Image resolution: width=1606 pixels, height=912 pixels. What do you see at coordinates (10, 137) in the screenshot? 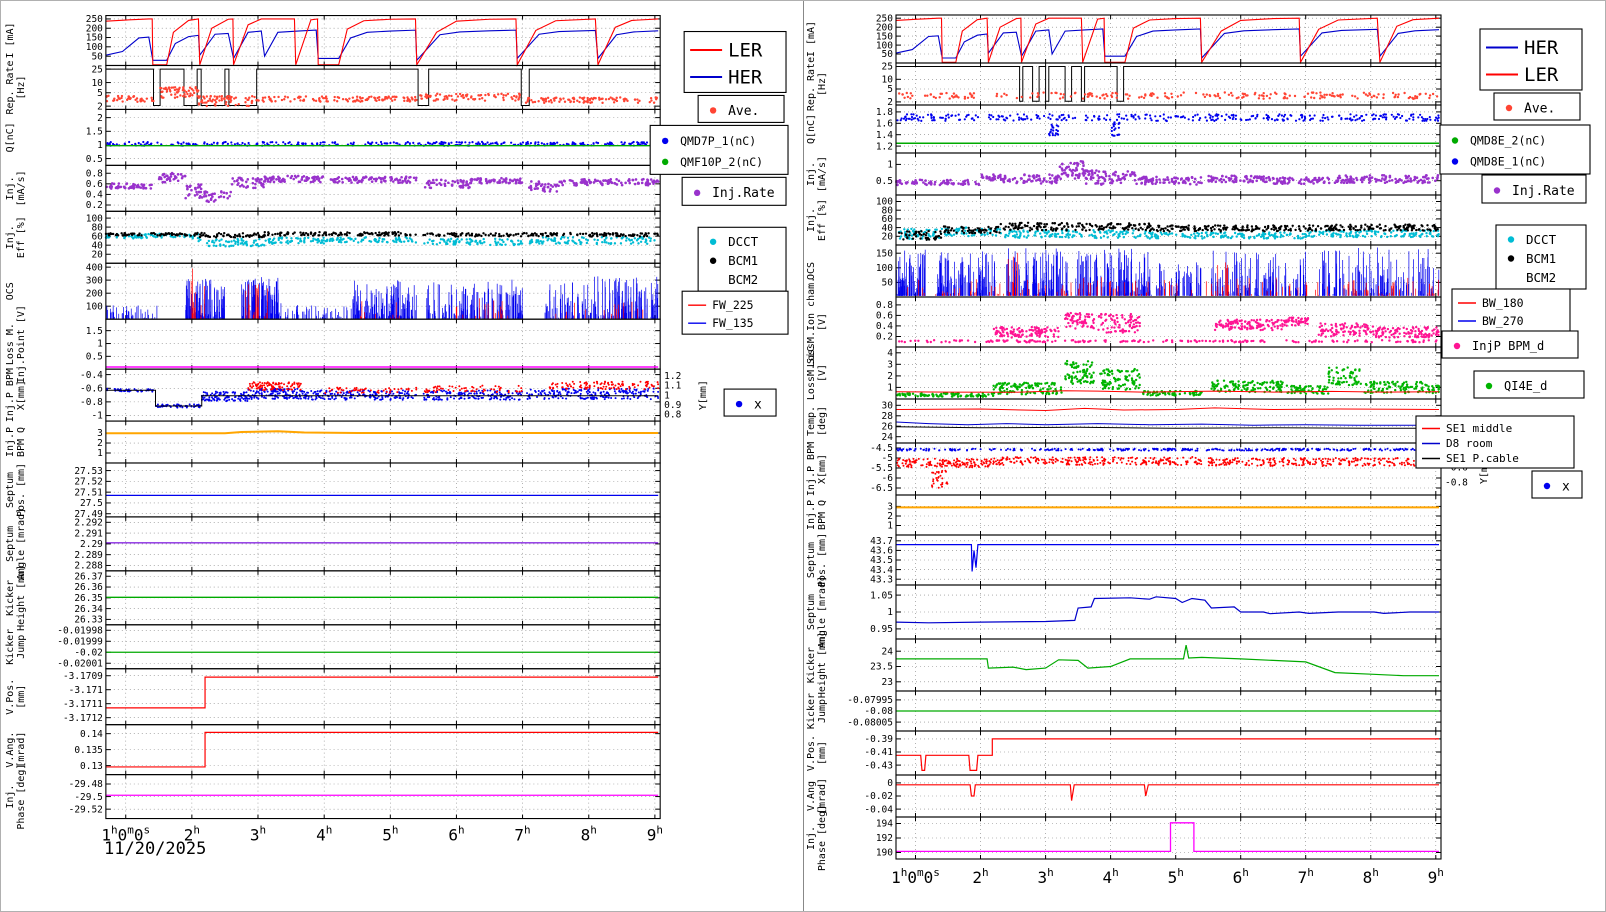
I see `svg-text: Q[nC]` at bounding box center [10, 137].